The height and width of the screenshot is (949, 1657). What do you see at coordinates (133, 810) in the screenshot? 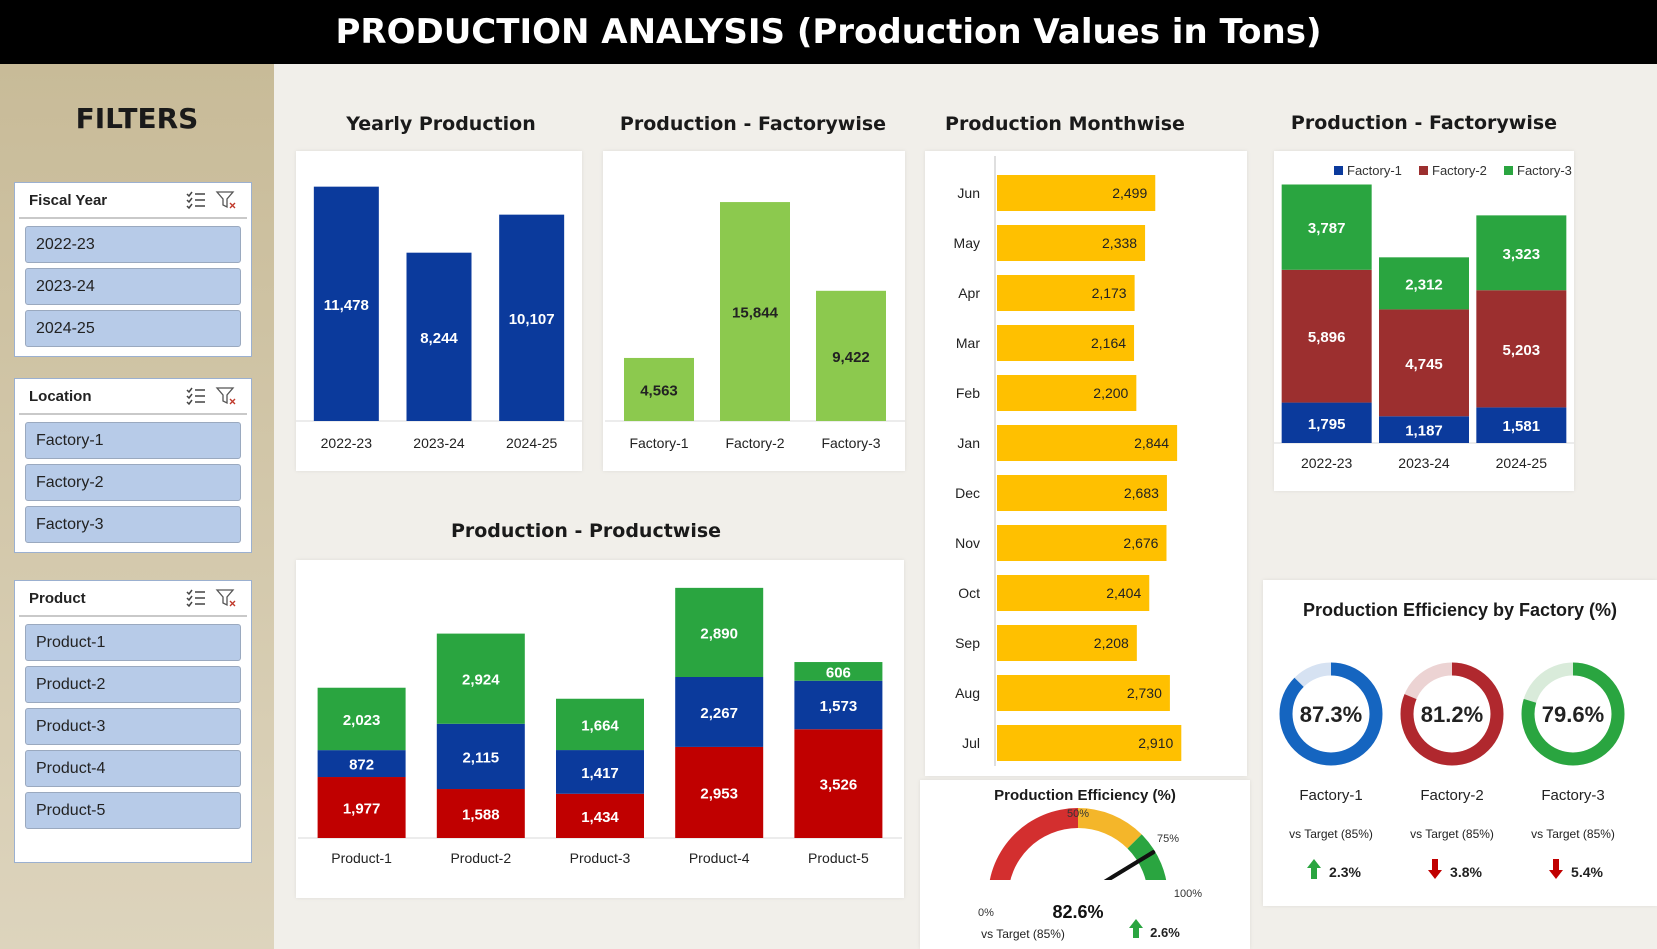
I see `slicer-item-product-5: Product-5` at bounding box center [133, 810].